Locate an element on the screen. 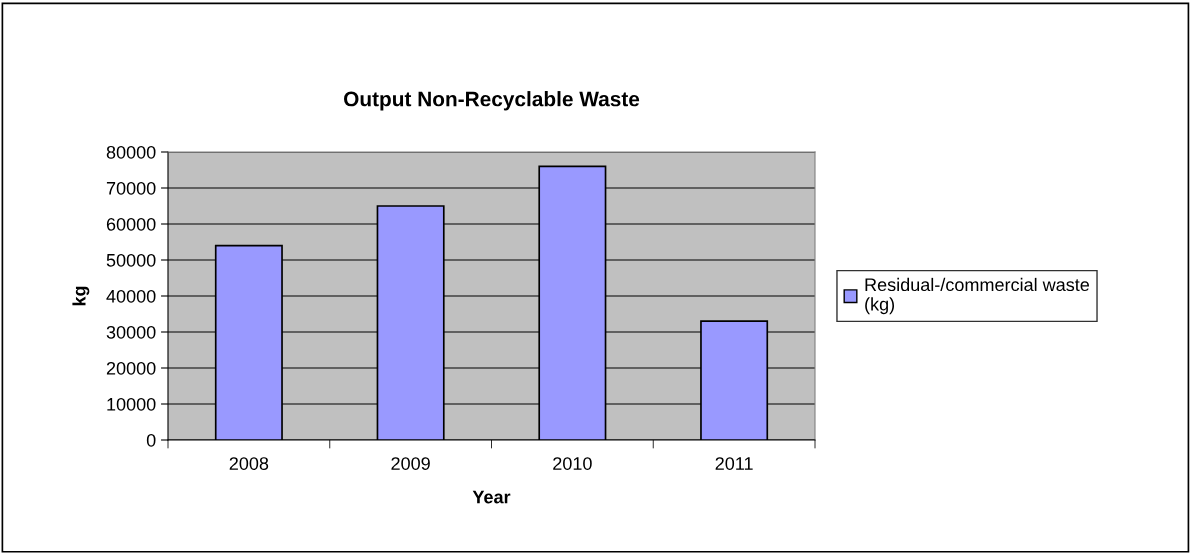 The width and height of the screenshot is (1192, 554). y-tick-label: 70000 is located at coordinates (131, 188).